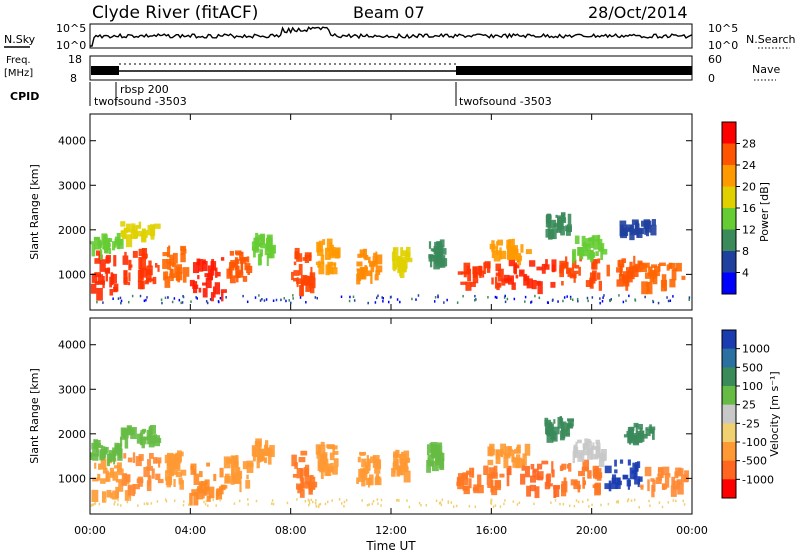 This screenshot has height=554, width=800. Describe the element at coordinates (72, 434) in the screenshot. I see `ytick-label: 2000` at that location.